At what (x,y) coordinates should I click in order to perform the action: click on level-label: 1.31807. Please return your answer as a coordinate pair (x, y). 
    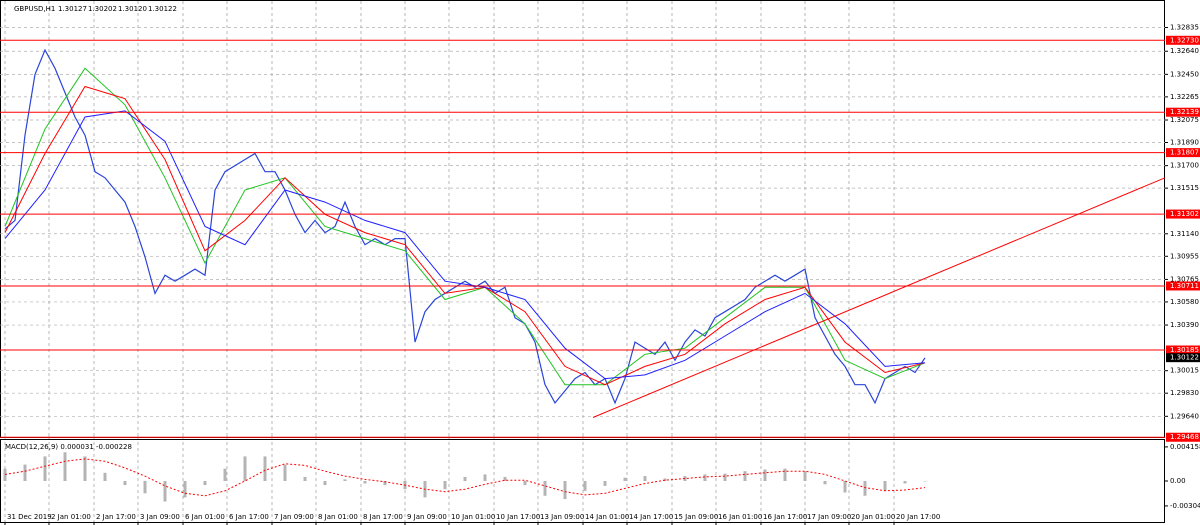
    Looking at the image, I should click on (1184, 153).